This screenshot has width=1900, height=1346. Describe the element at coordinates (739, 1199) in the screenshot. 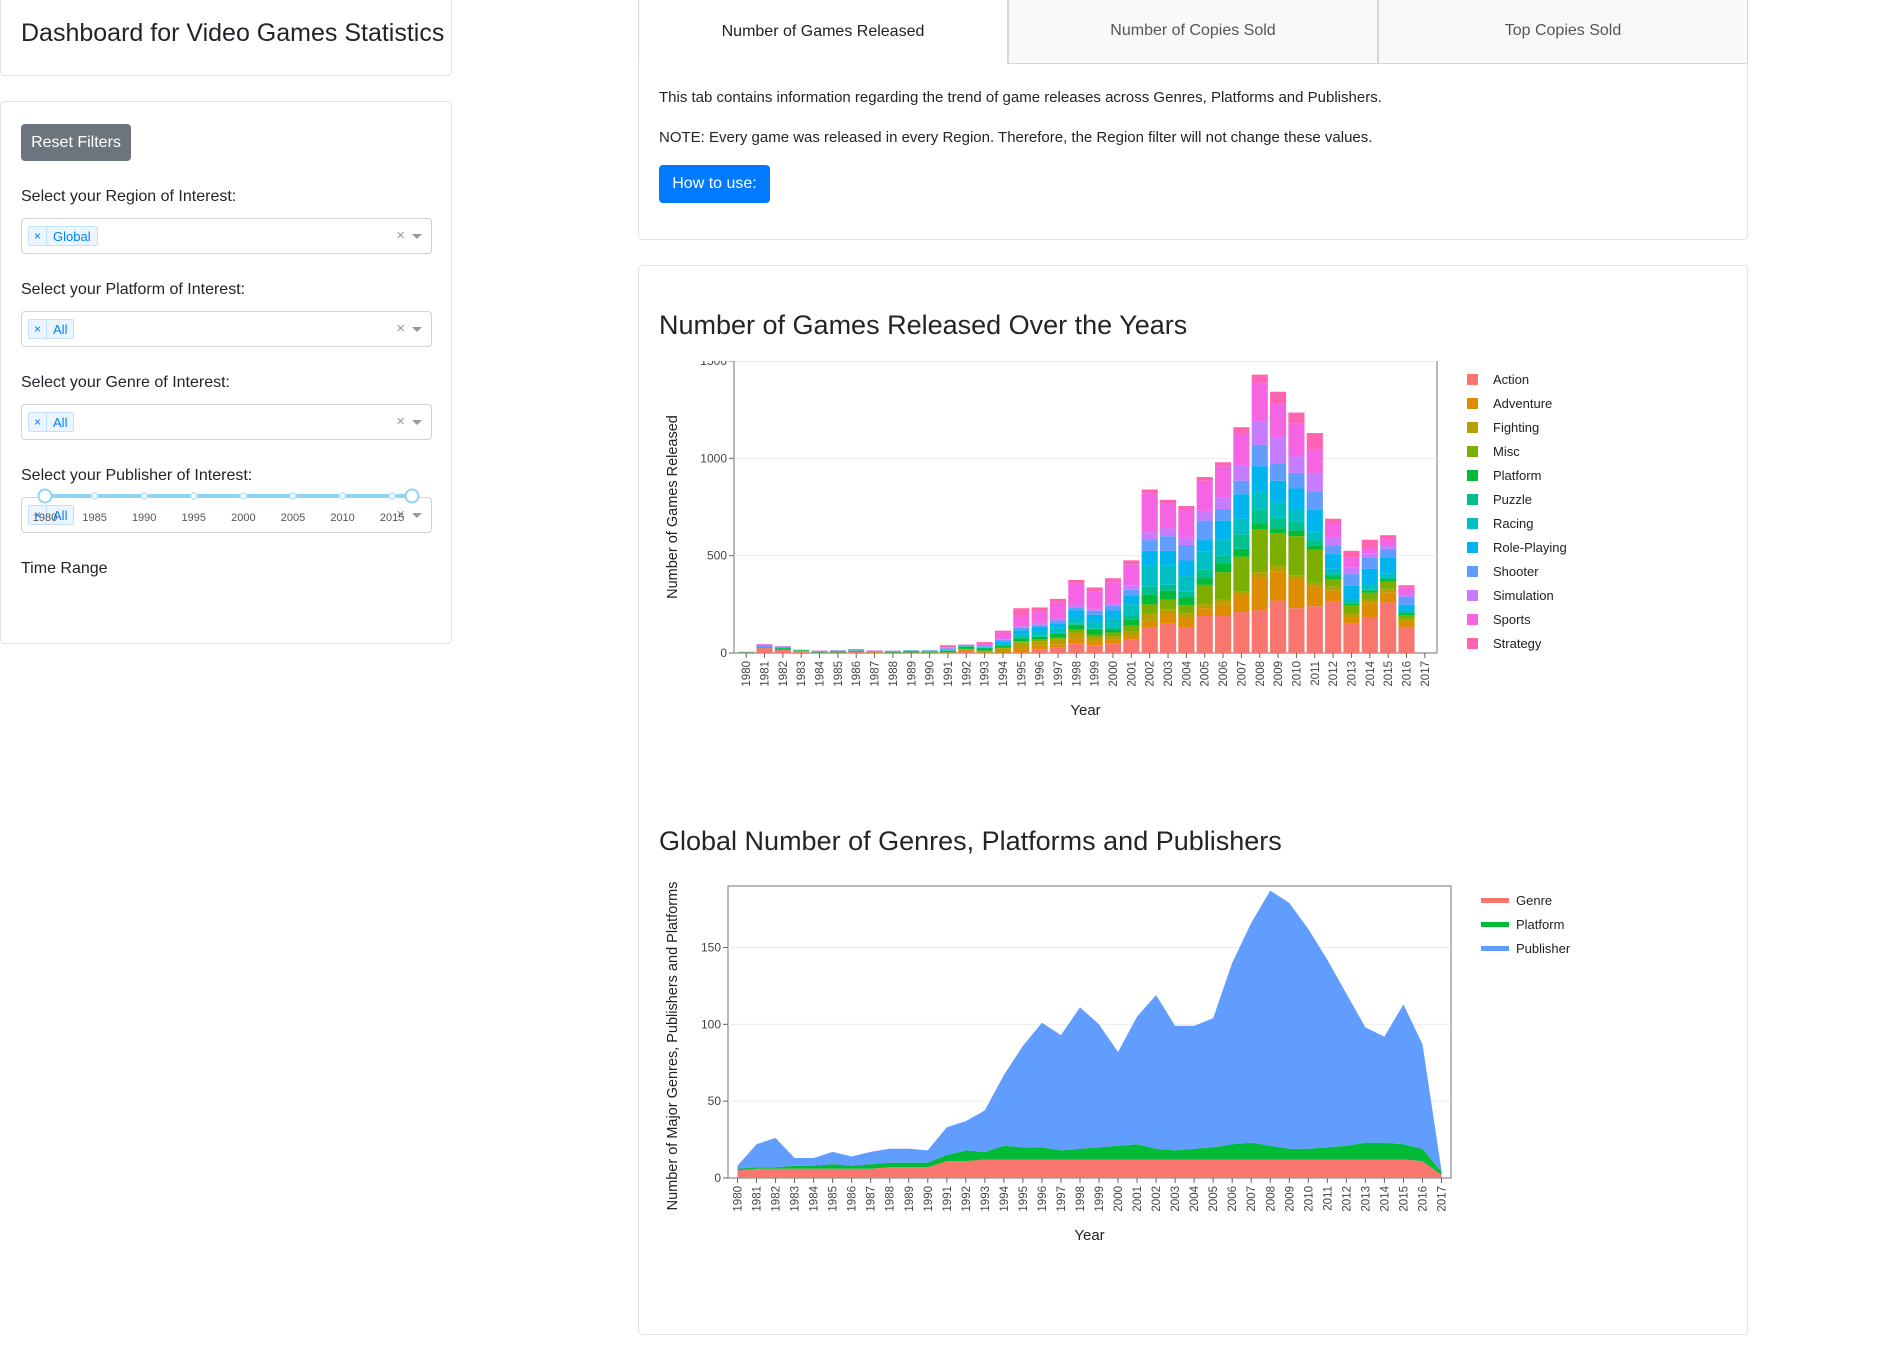

I see `x-tick-label: 1980` at that location.